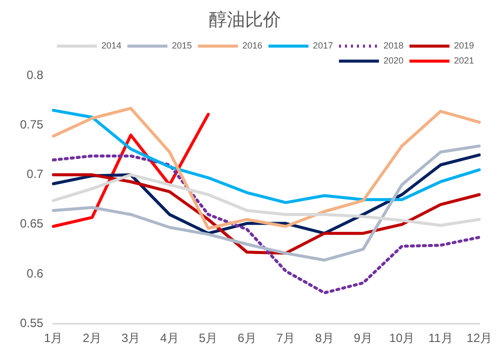 Image resolution: width=500 pixels, height=358 pixels. What do you see at coordinates (322, 45) in the screenshot?
I see `legend-label: 2017` at bounding box center [322, 45].